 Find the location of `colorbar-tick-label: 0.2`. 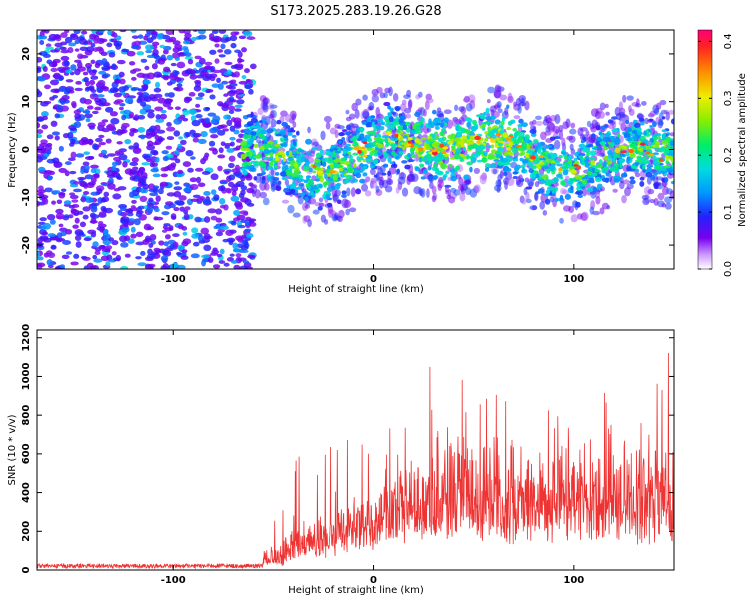

colorbar-tick-label: 0.2 is located at coordinates (728, 155).